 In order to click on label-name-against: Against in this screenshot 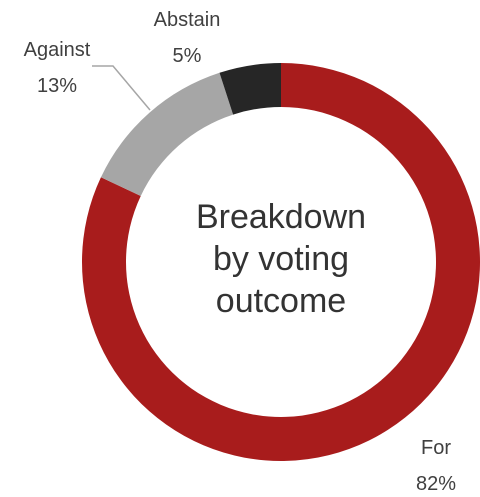, I will do `click(57, 50)`.